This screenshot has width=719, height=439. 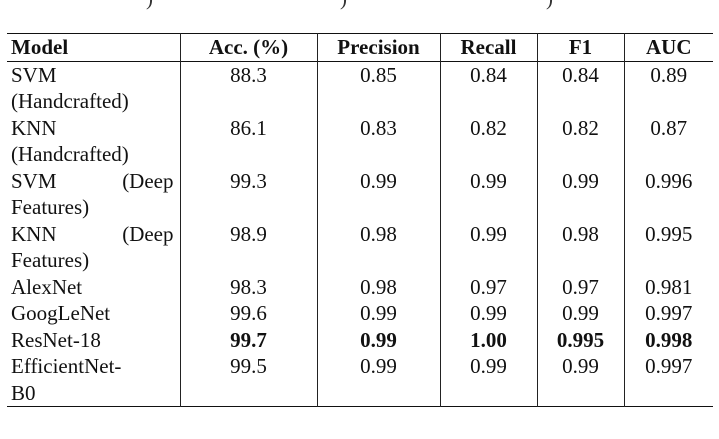 I want to click on table-row: GoogLeNet 99.6 0.99 0.99 0.99 0.997, so click(x=360, y=313).